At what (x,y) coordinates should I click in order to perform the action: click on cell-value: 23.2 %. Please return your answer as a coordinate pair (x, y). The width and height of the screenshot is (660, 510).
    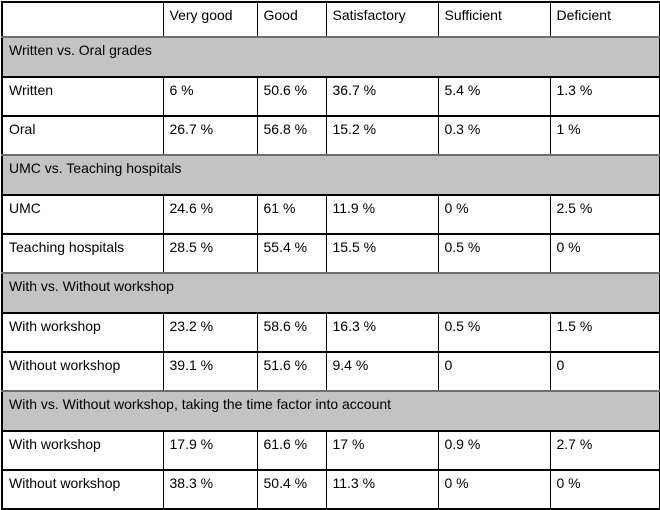
    Looking at the image, I should click on (209, 332).